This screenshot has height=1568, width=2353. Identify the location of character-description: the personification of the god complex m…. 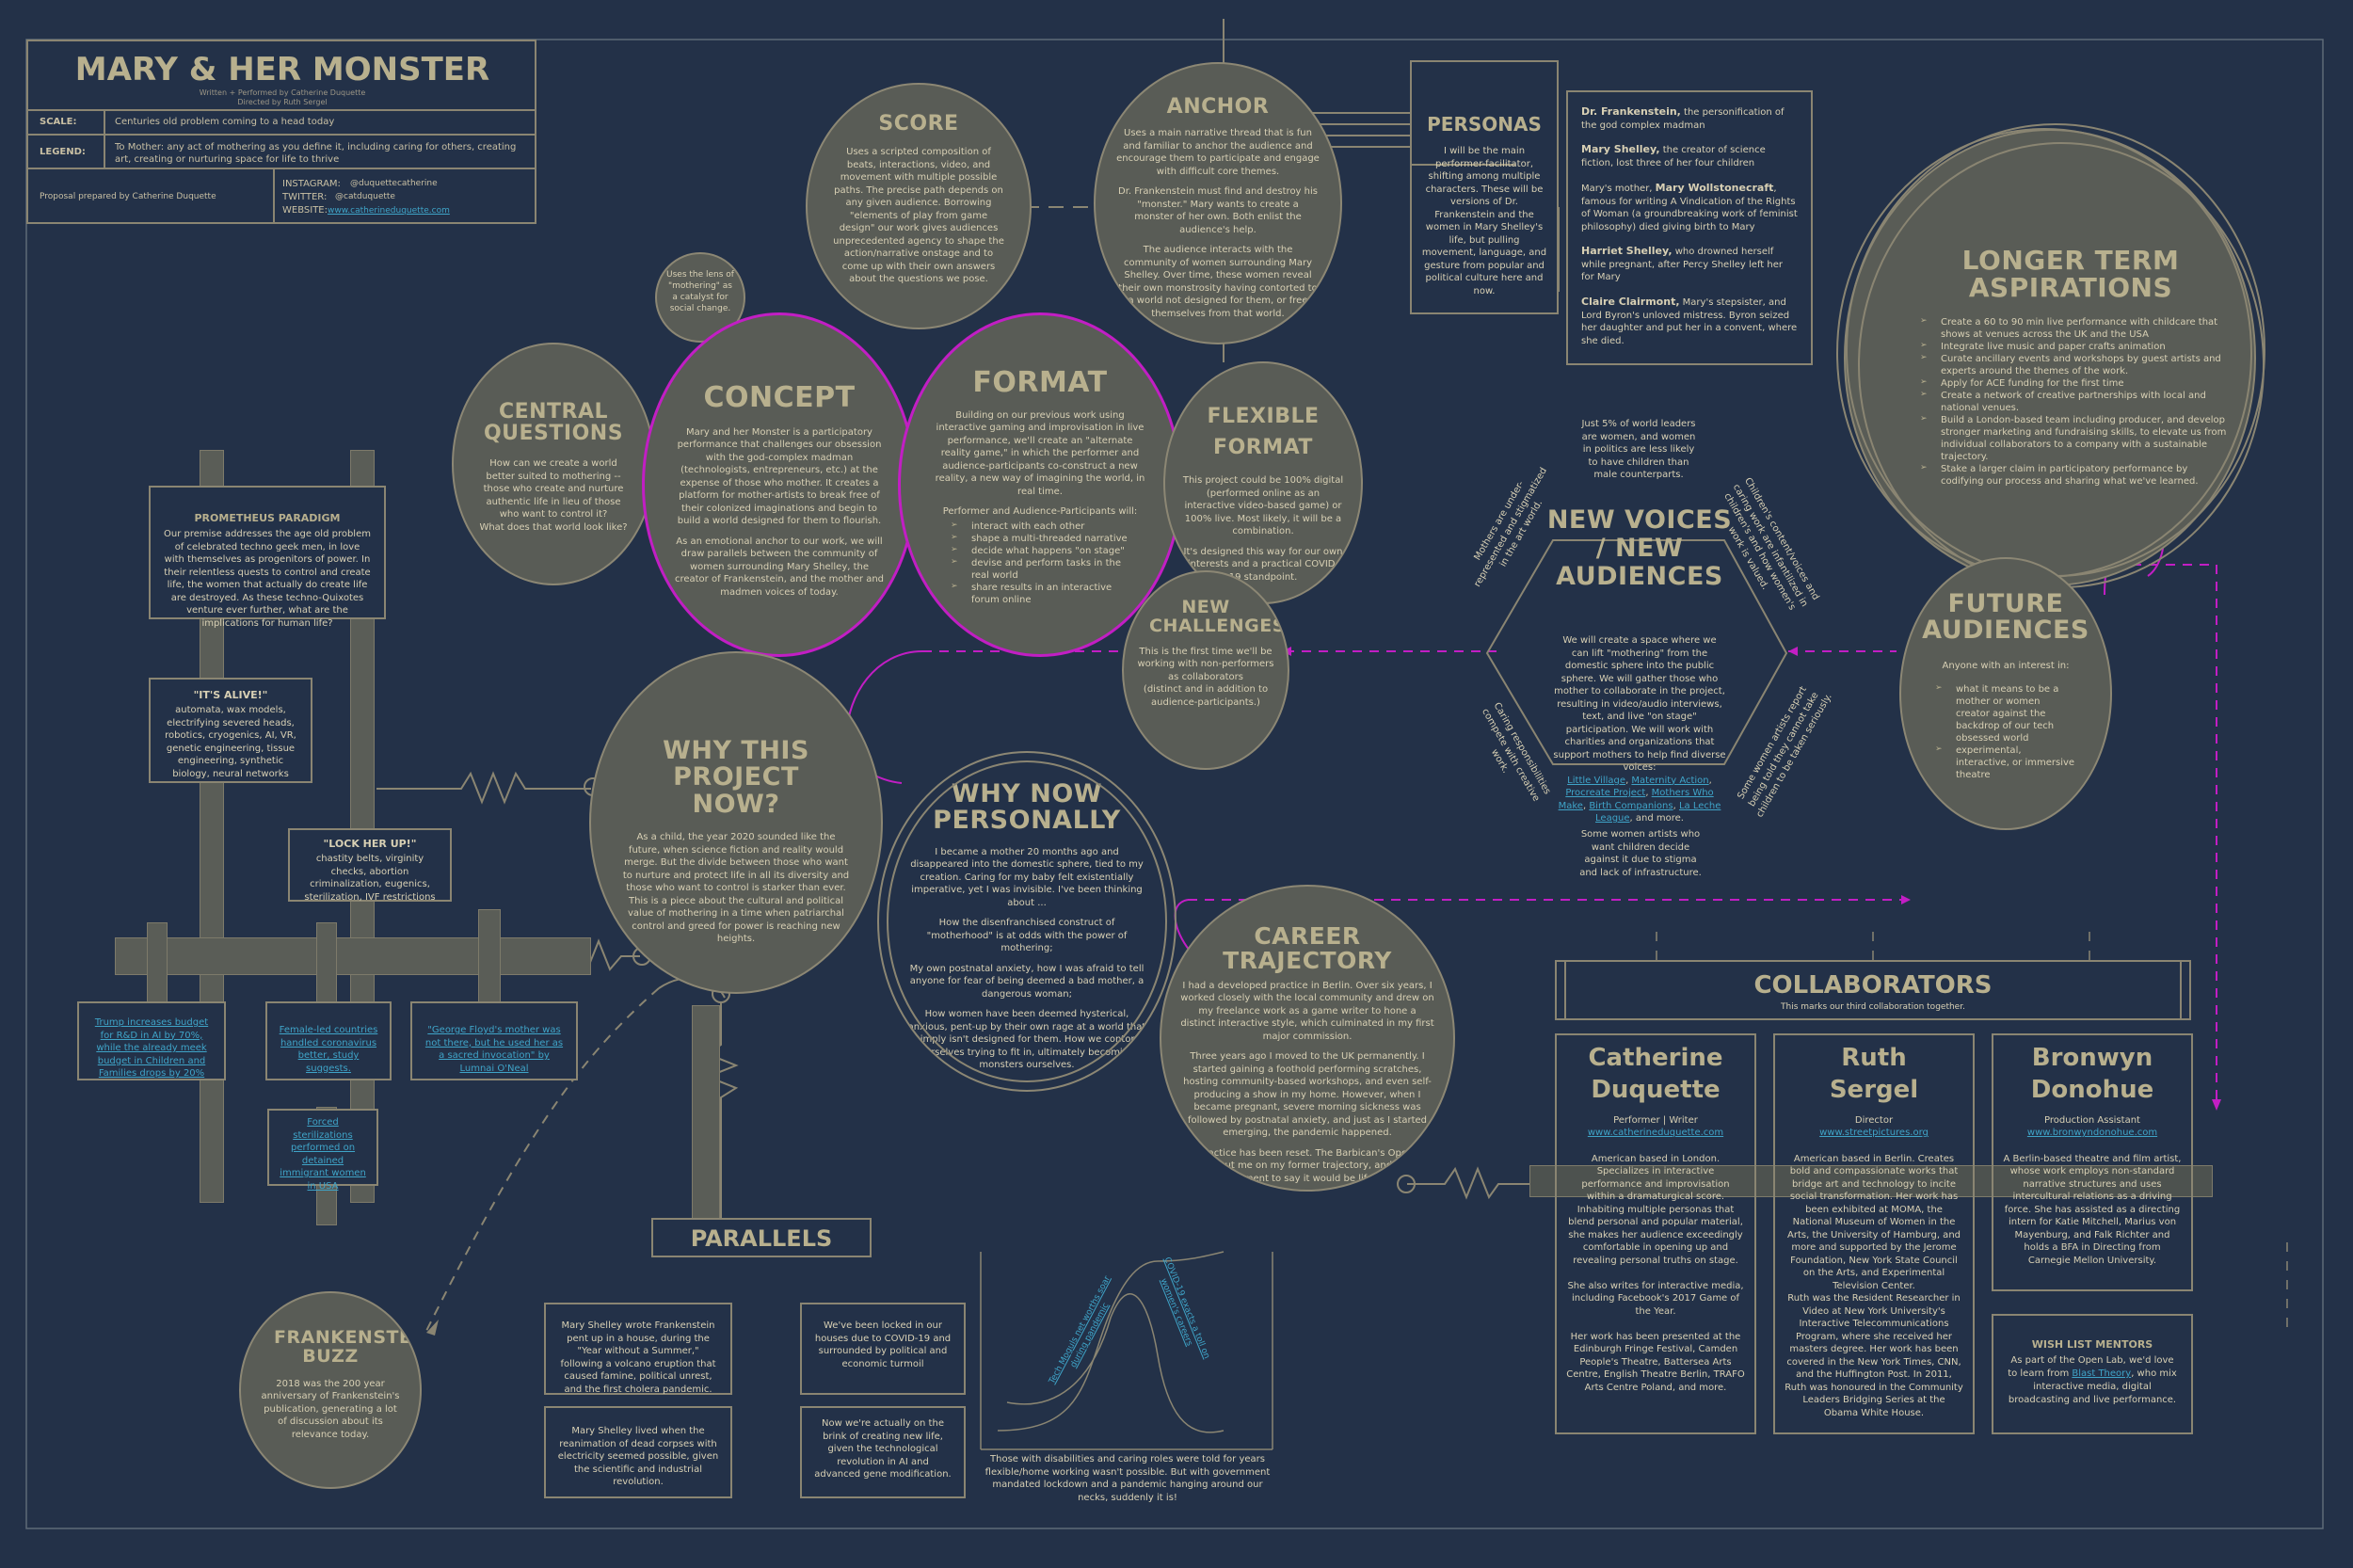
(1683, 119).